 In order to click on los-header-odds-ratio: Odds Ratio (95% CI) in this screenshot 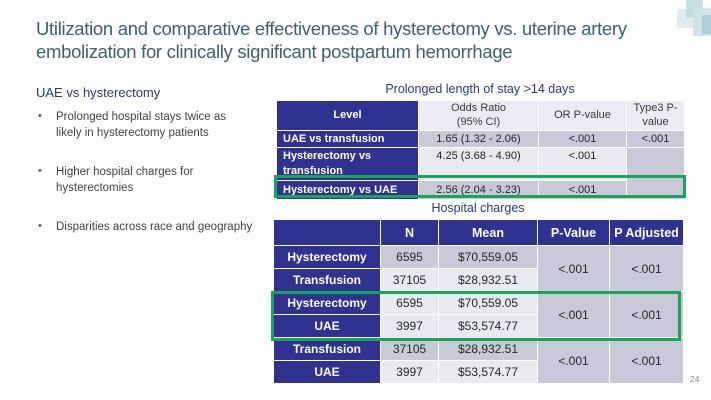, I will do `click(478, 115)`.